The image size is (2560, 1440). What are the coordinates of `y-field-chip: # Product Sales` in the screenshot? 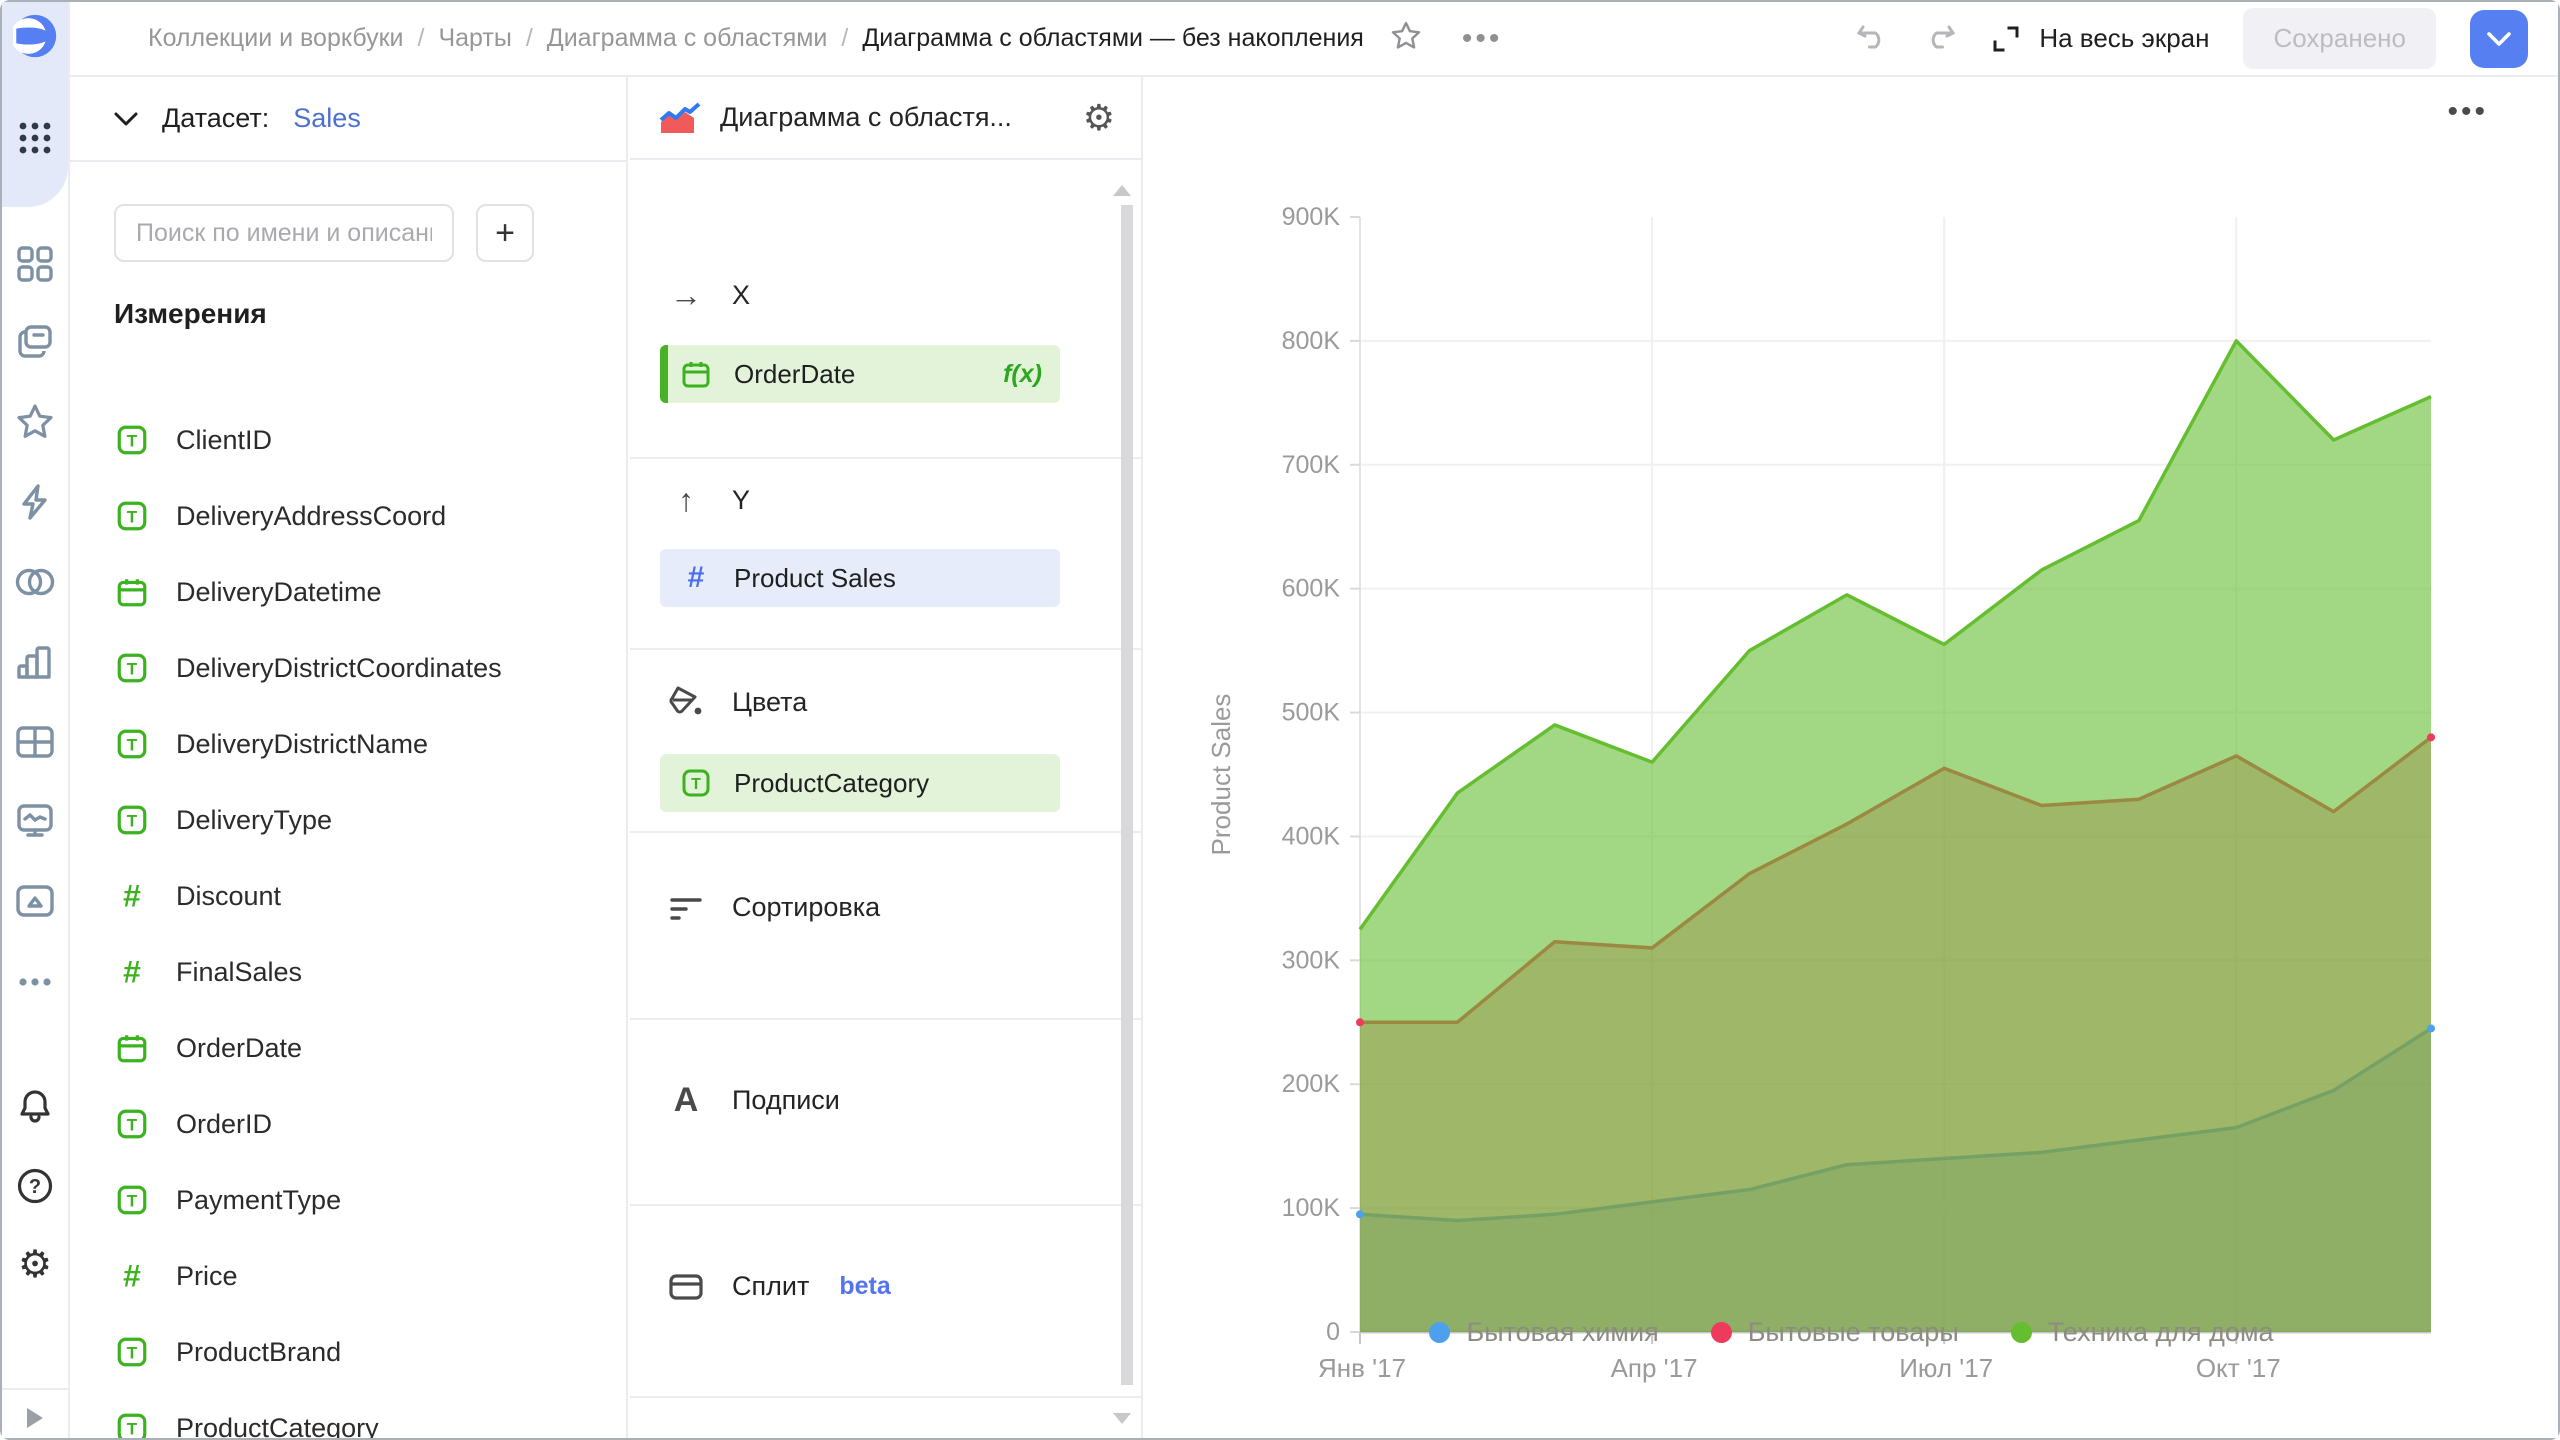 It's located at (860, 578).